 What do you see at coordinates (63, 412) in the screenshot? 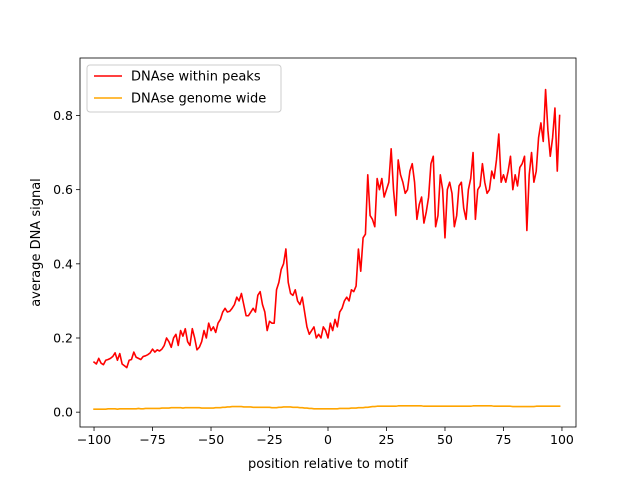
I see `y-tick-label: 0.0` at bounding box center [63, 412].